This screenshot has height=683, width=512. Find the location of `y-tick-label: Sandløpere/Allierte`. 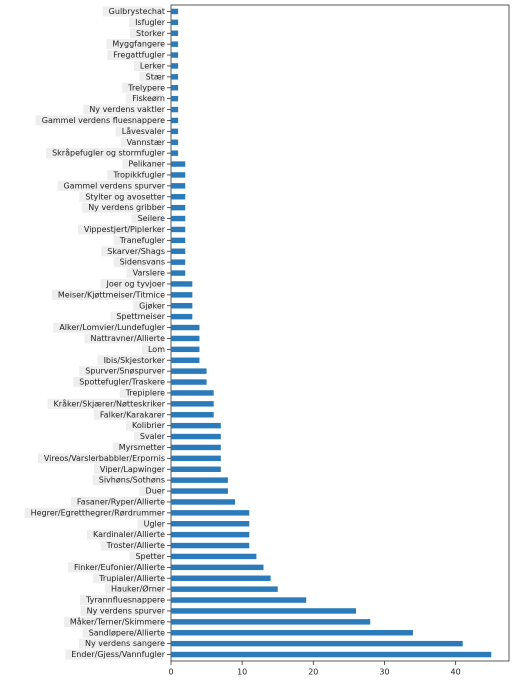

y-tick-label: Sandløpere/Allierte is located at coordinates (127, 632).